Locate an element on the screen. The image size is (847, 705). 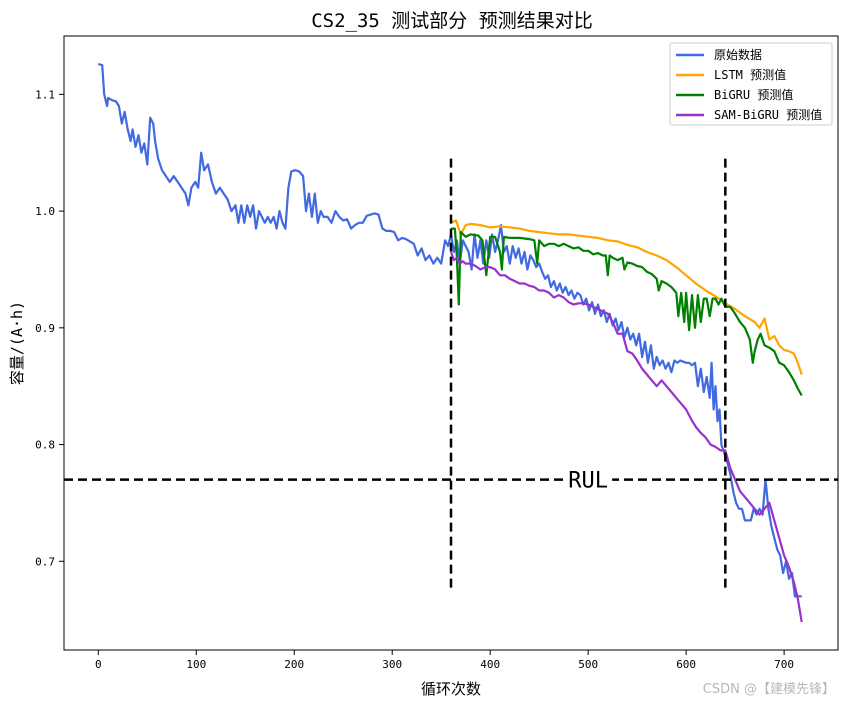
y-axis: 0.7 0.8 0.9 1.0 1.1 is located at coordinates (49, 328).